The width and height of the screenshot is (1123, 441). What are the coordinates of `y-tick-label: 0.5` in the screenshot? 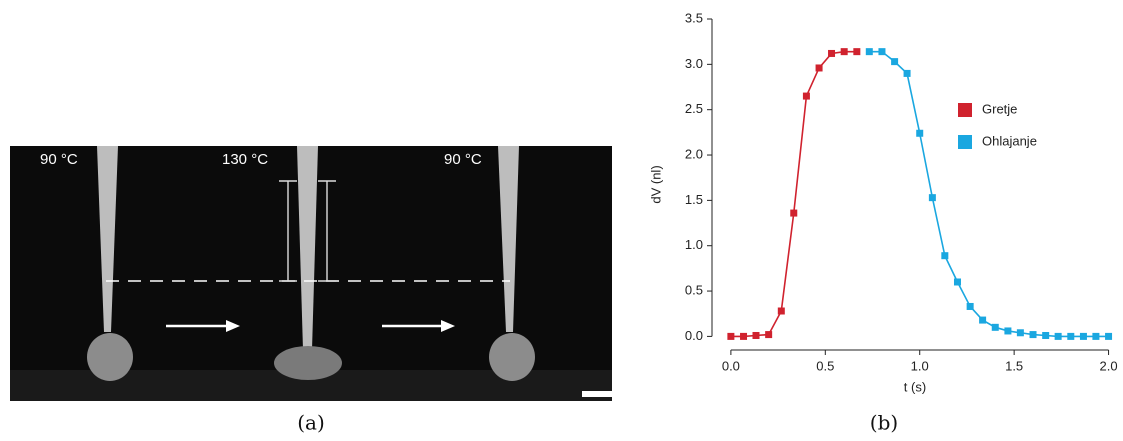 It's located at (694, 289).